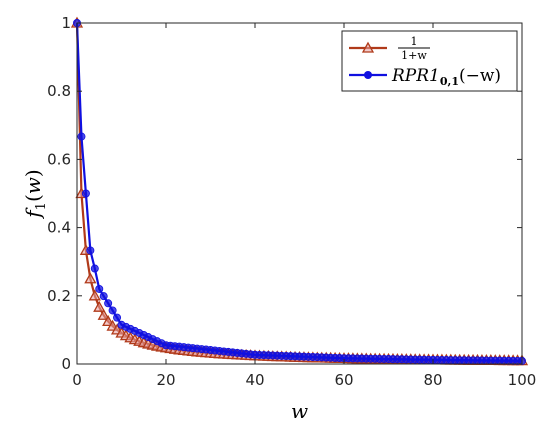  Describe the element at coordinates (59, 296) in the screenshot. I see `y-tick-label: 0.2` at that location.